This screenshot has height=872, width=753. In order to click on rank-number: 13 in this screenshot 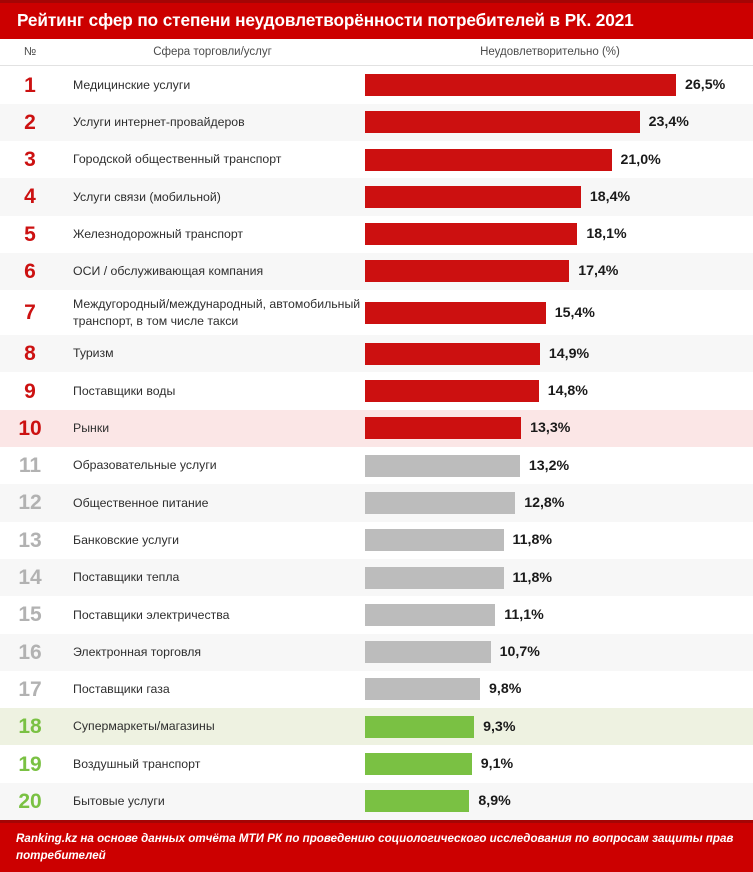, I will do `click(30, 540)`.